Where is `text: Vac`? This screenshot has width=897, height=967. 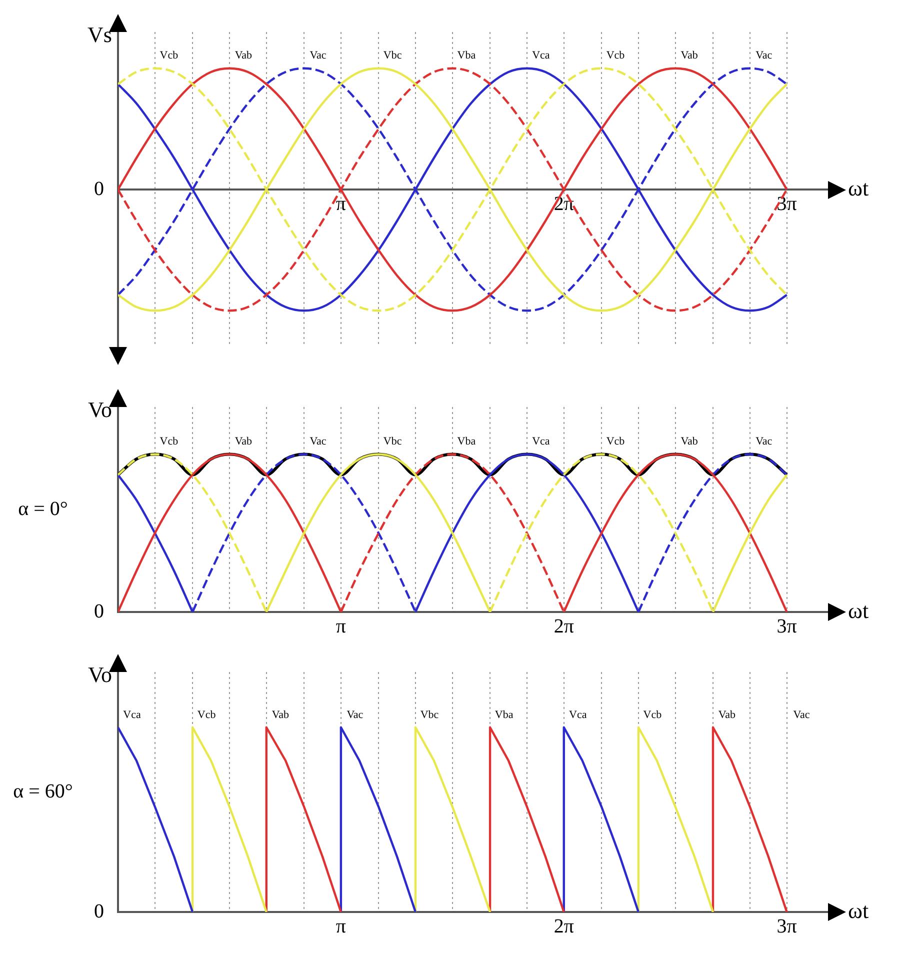 text: Vac is located at coordinates (801, 714).